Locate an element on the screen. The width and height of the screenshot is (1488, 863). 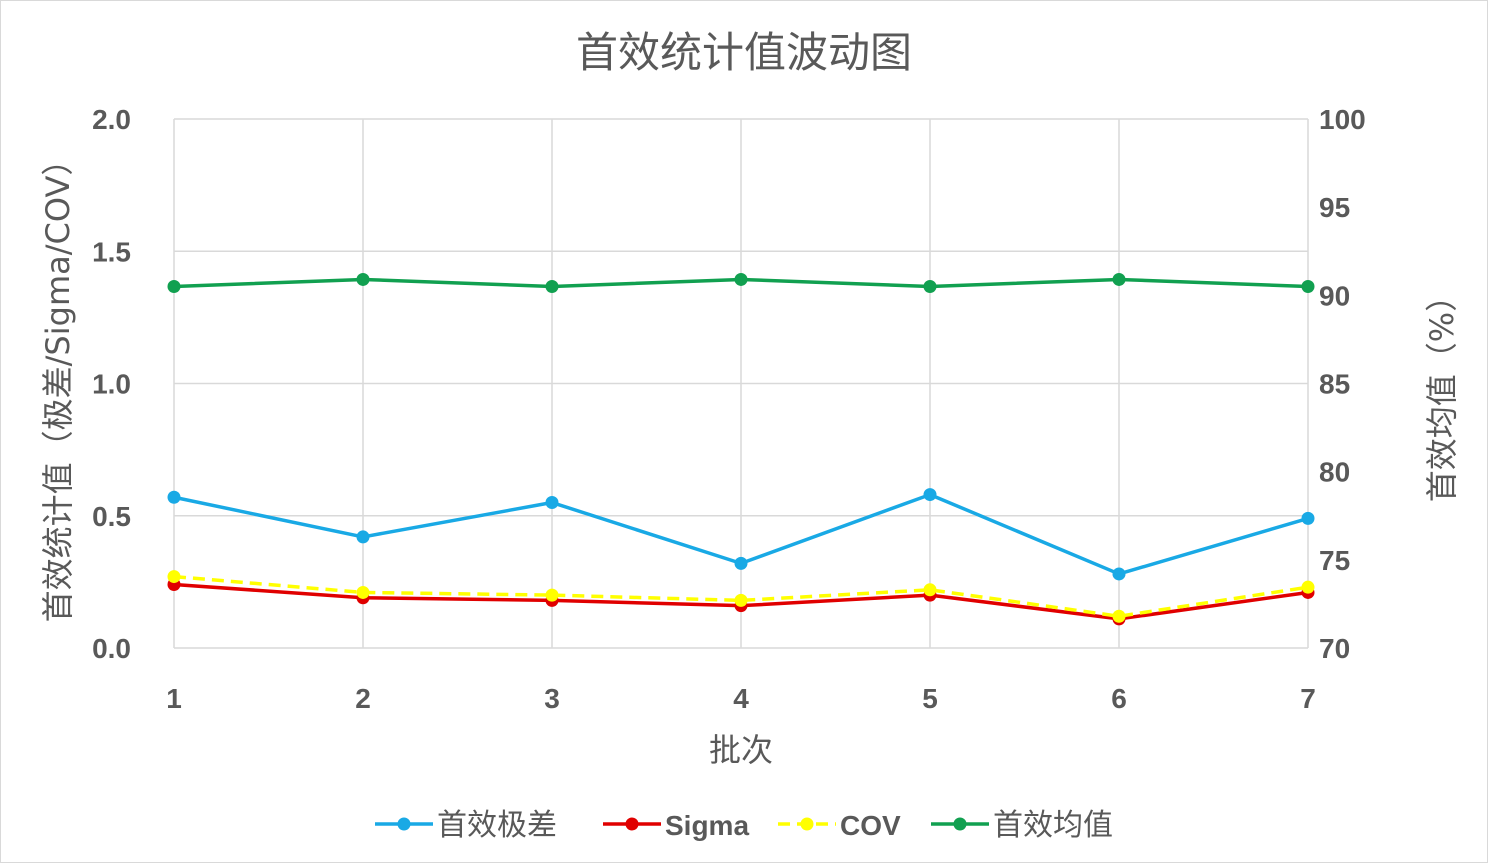
y-left-tick-label: 1.5 is located at coordinates (111, 251).